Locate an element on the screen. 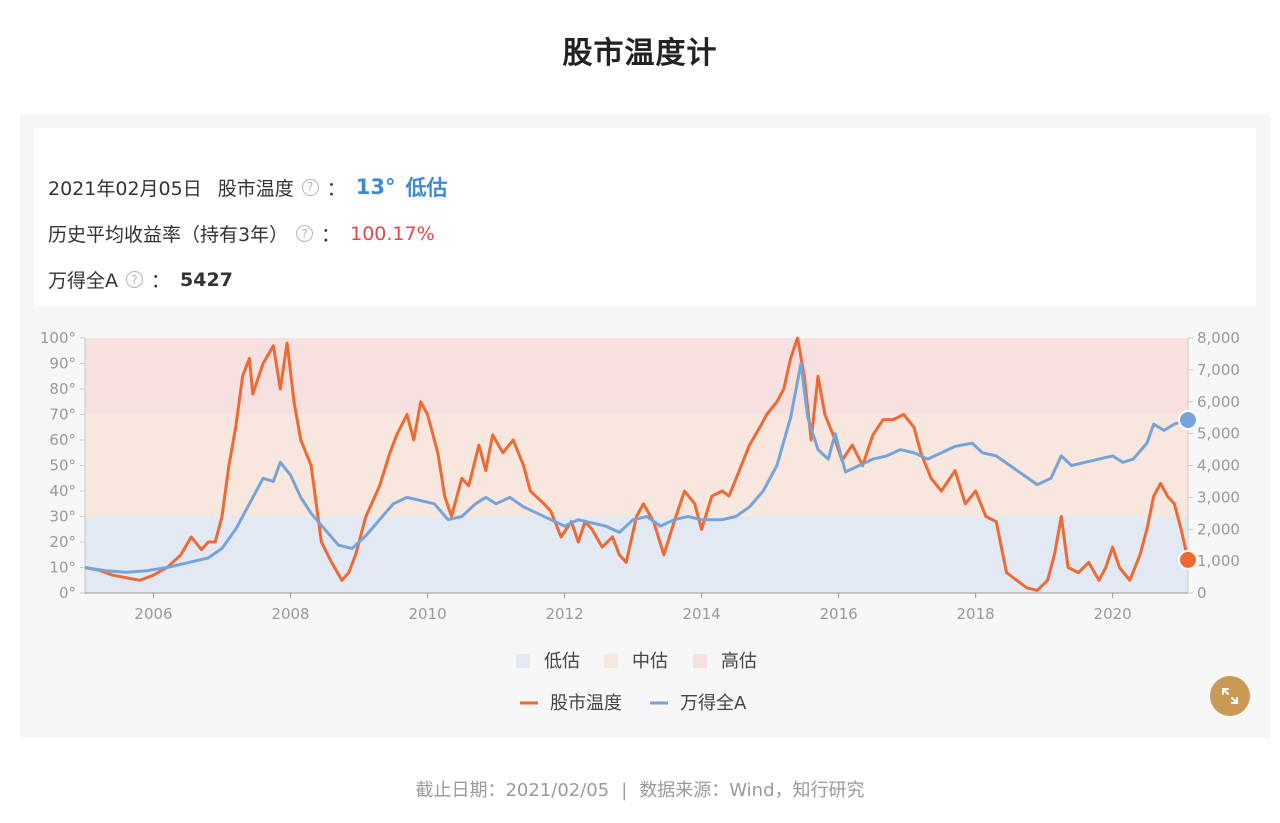 This screenshot has width=1280, height=823. y-left-tick-label: 10° is located at coordinates (62, 568).